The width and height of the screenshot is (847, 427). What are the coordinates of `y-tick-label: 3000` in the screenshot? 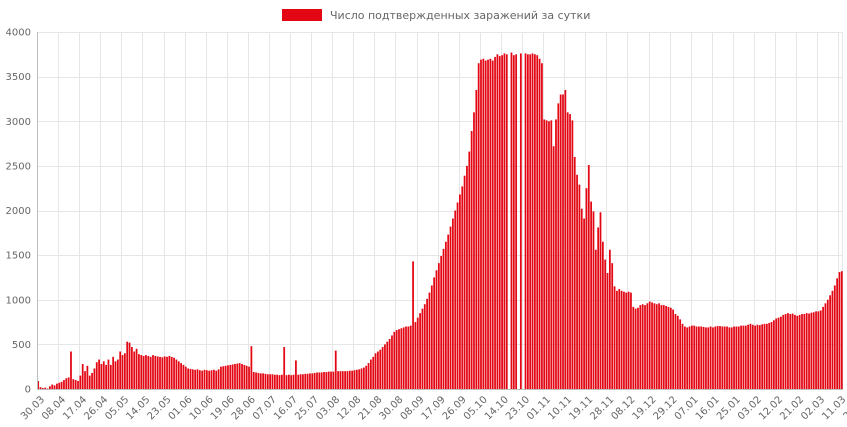 It's located at (18, 122).